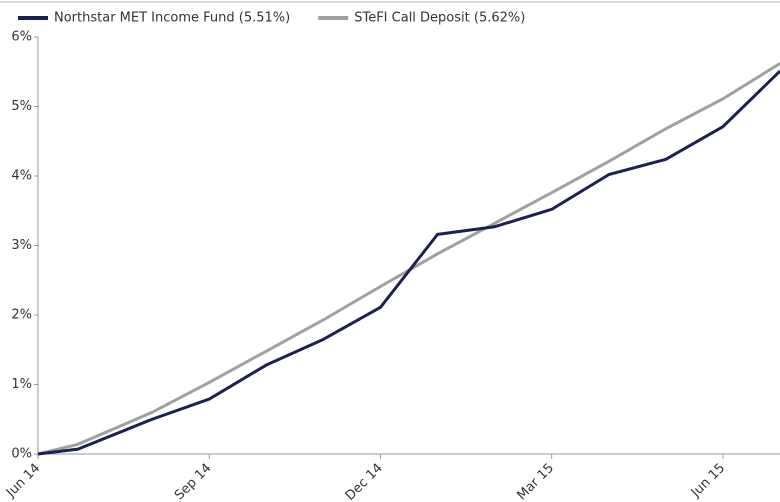 This screenshot has height=502, width=780. Describe the element at coordinates (21, 315) in the screenshot. I see `y-tick-label: 2%` at that location.